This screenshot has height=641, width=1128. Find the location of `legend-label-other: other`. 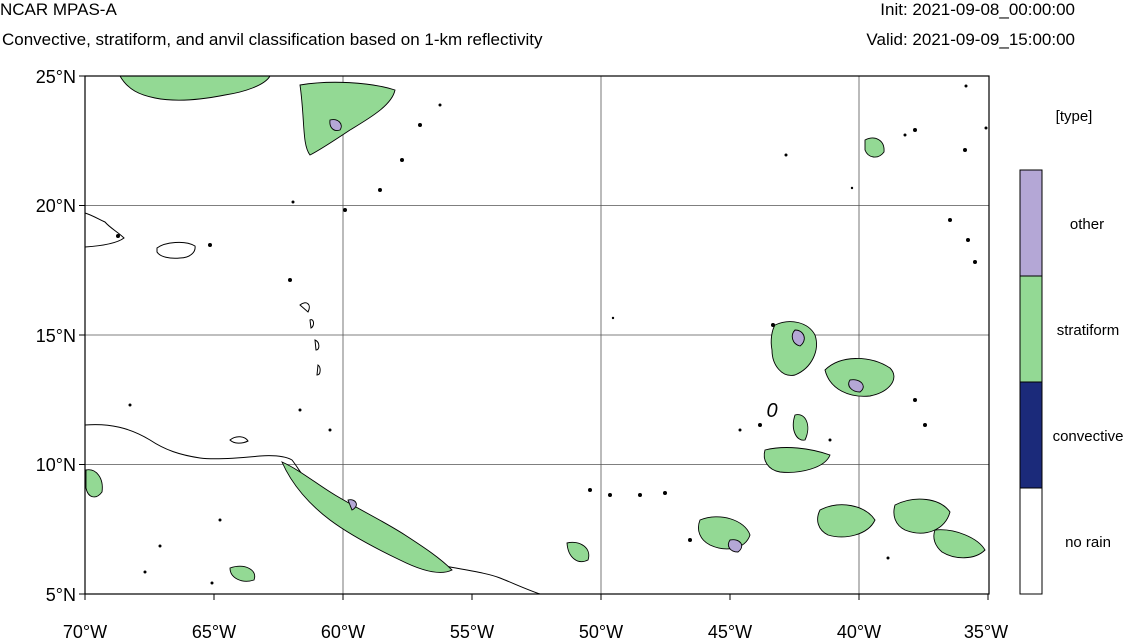

legend-label-other: other is located at coordinates (1087, 224).